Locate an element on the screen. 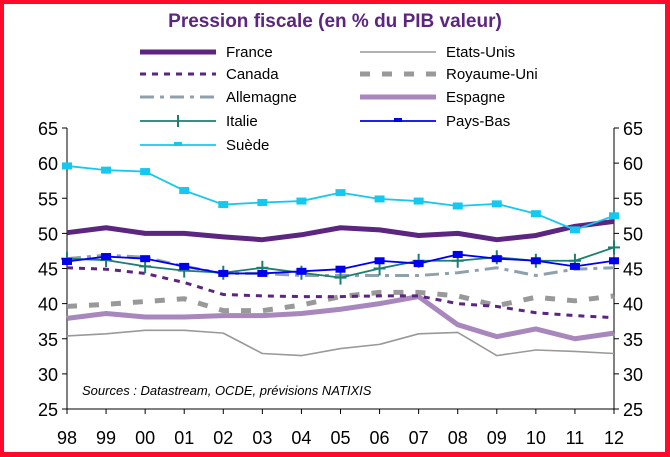 This screenshot has height=457, width=670. y-tick-label-left: 55 is located at coordinates (48, 199).